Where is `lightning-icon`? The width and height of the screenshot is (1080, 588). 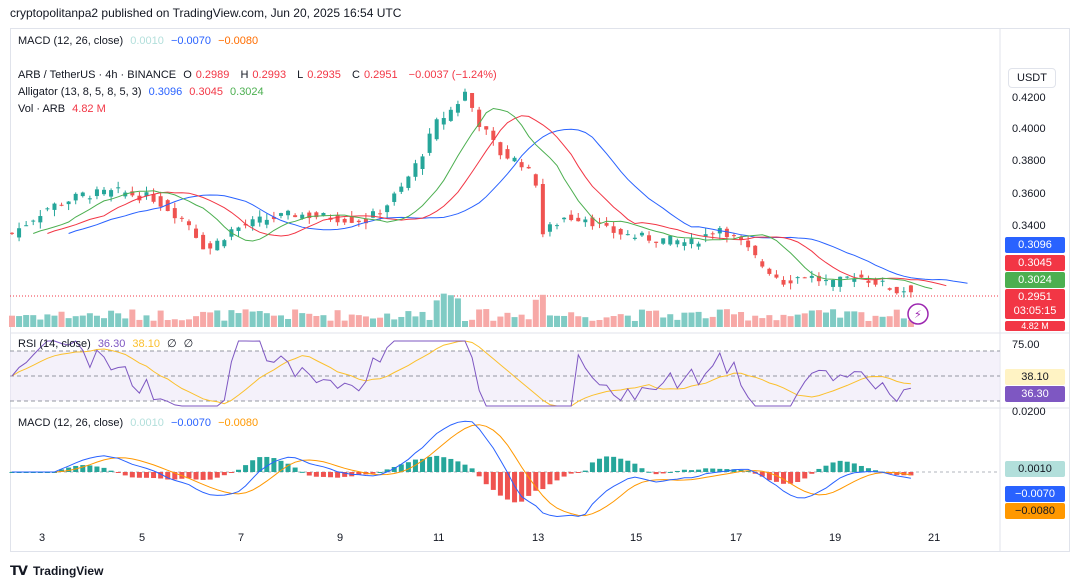 lightning-icon is located at coordinates (918, 314).